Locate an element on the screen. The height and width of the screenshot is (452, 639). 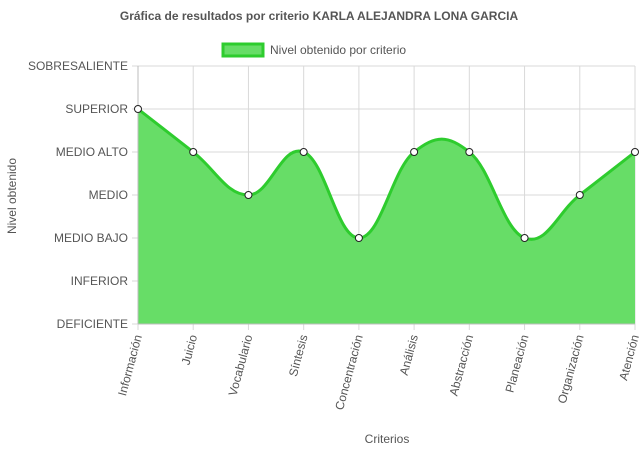
data-point-abstracción is located at coordinates (469, 152).